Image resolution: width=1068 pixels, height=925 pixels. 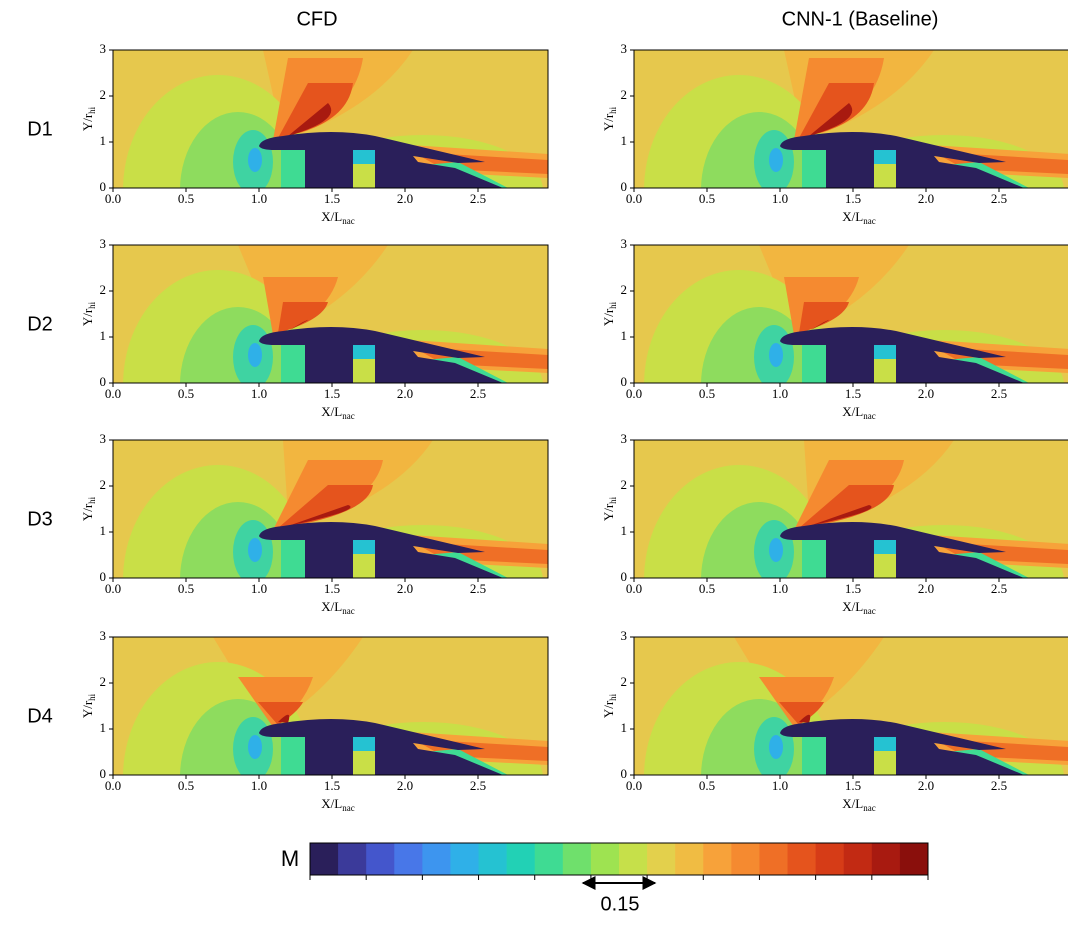 What do you see at coordinates (316, 19) in the screenshot?
I see `column-title: CFD` at bounding box center [316, 19].